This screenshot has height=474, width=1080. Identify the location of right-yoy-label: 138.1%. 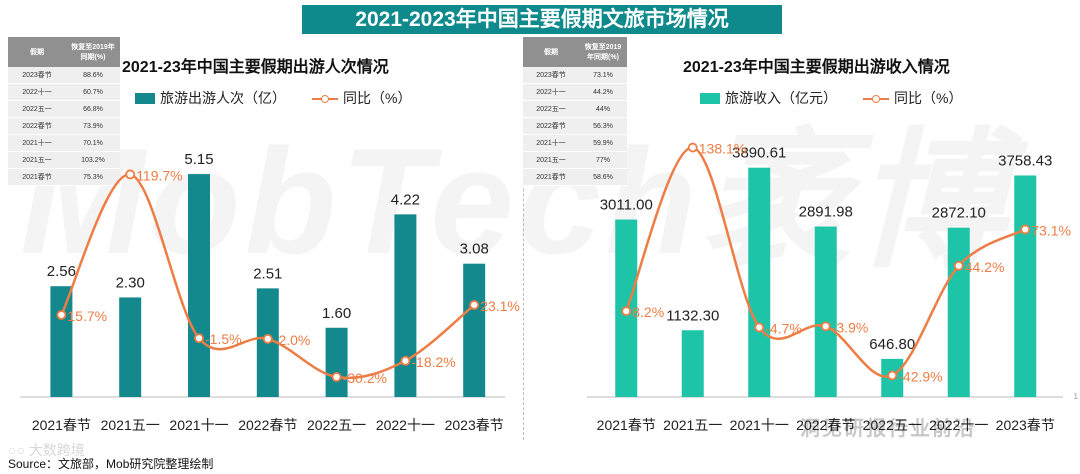
(722, 149).